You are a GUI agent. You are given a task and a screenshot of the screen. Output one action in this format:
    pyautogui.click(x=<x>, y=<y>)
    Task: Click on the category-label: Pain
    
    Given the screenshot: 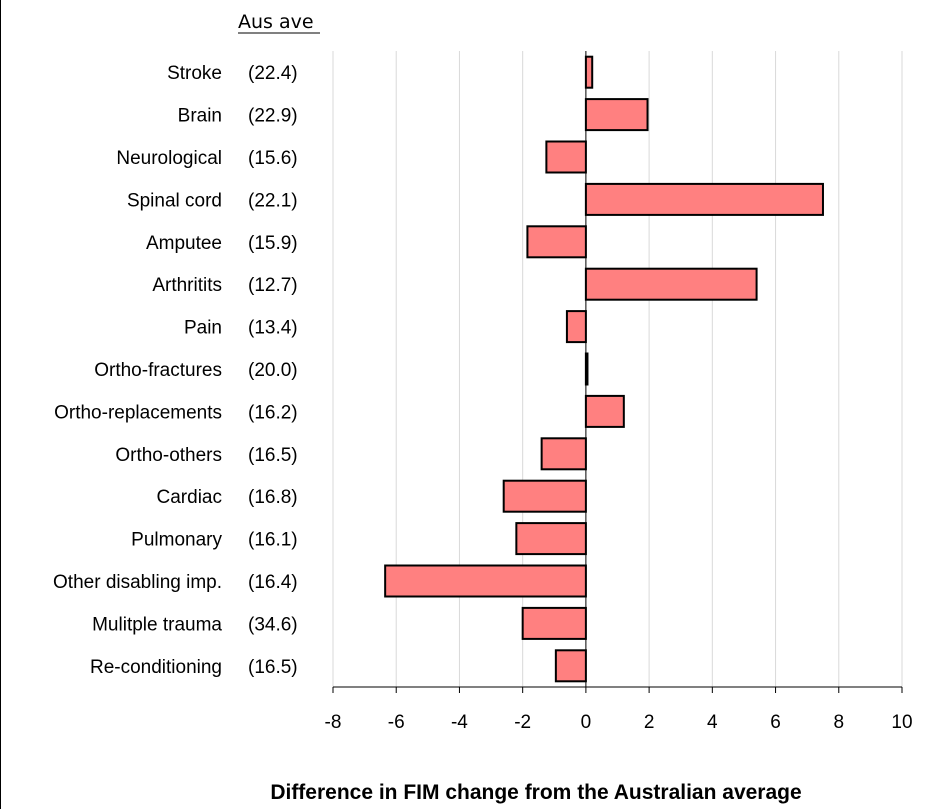 What is the action you would take?
    pyautogui.click(x=203, y=328)
    